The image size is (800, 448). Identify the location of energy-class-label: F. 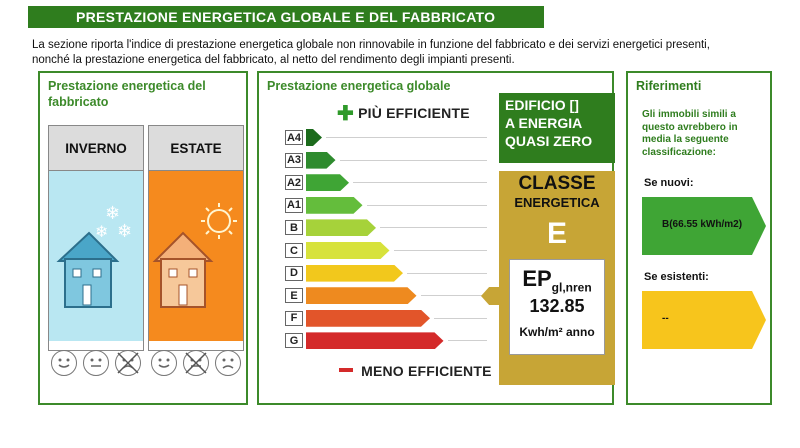
(294, 318).